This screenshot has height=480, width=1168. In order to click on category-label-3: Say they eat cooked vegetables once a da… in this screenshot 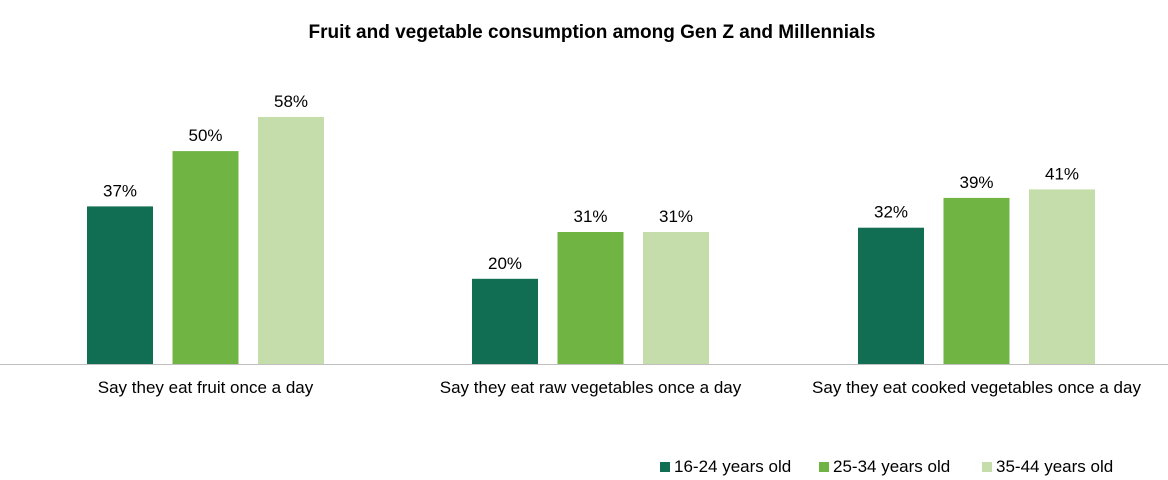, I will do `click(976, 387)`.